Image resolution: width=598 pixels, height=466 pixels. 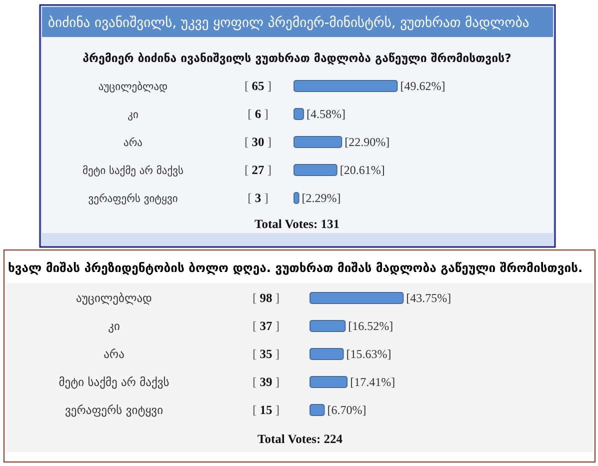 I want to click on text: [ 15 ], so click(x=266, y=410).